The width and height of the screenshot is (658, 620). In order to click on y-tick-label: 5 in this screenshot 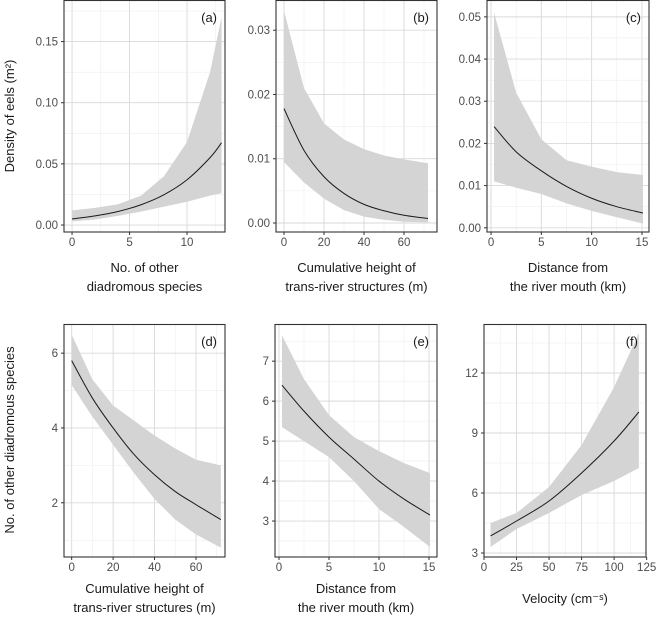, I will do `click(266, 442)`.